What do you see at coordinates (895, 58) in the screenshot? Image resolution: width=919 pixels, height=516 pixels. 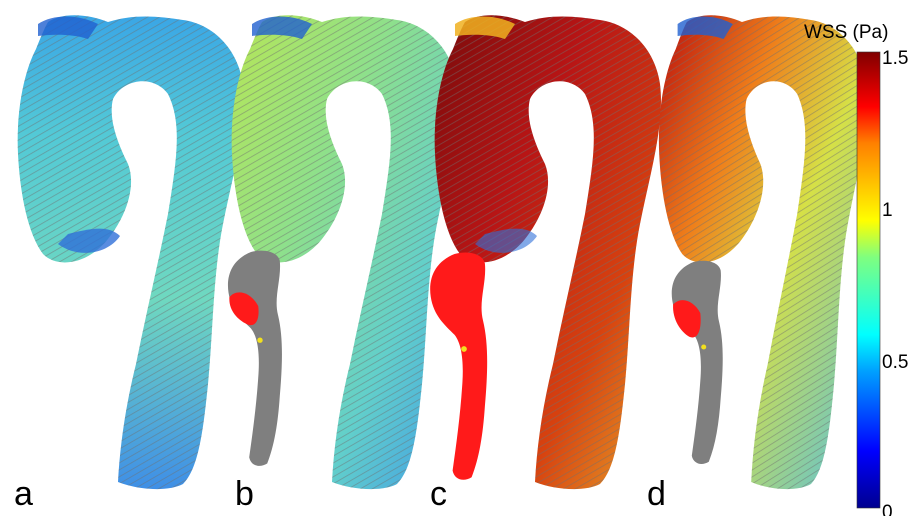 I see `colorbar-tick-max: 1.5` at bounding box center [895, 58].